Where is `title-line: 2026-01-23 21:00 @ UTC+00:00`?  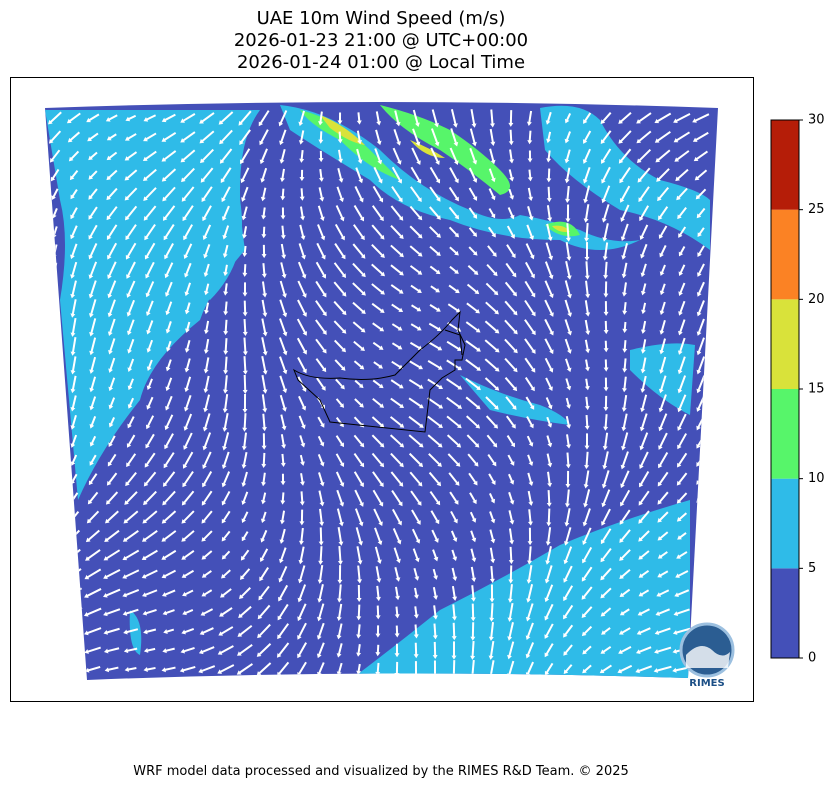 title-line: 2026-01-23 21:00 @ UTC+00:00 is located at coordinates (381, 40).